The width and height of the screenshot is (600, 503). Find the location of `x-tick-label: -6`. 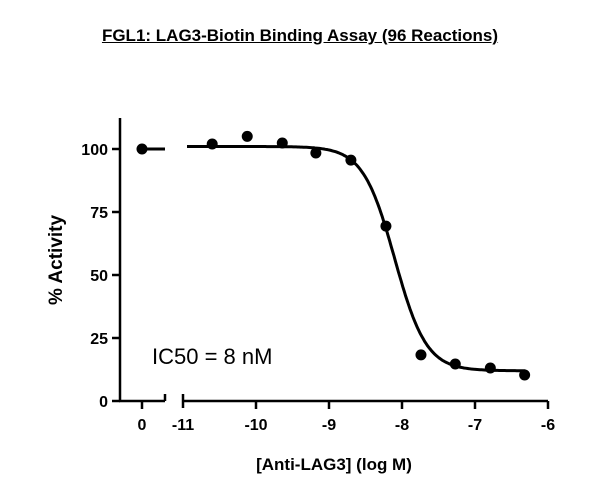

x-tick-label: -6 is located at coordinates (548, 425).